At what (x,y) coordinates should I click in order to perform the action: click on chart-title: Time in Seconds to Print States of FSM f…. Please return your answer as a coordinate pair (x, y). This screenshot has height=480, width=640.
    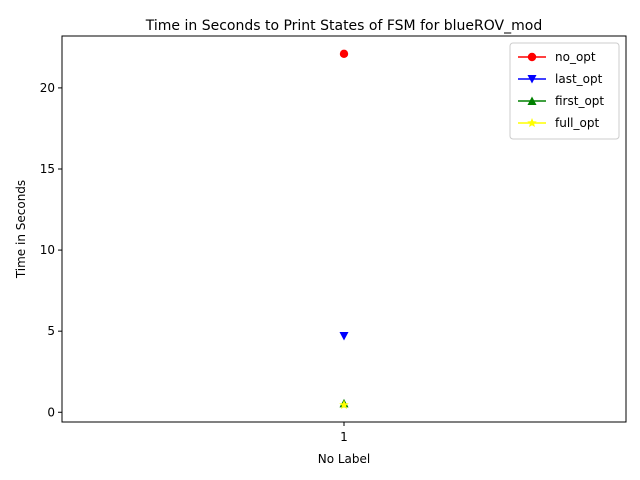
    Looking at the image, I should click on (343, 26).